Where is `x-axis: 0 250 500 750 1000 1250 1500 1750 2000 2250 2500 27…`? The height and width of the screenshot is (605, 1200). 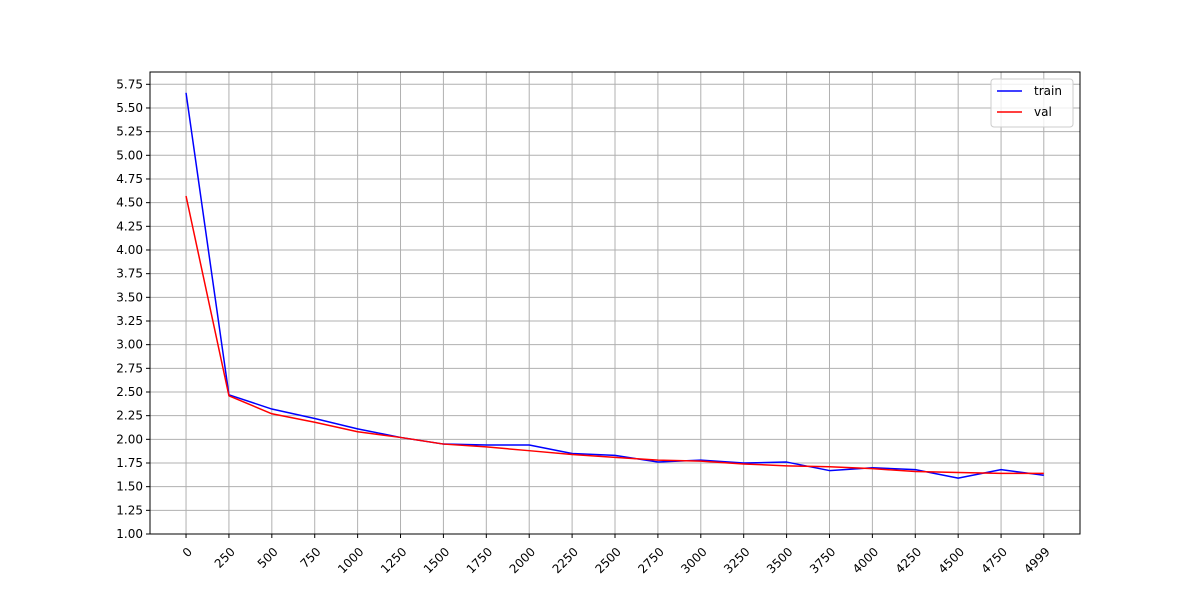 x-axis: 0 250 500 750 1000 1250 1500 1750 2000 2250 2500 27… is located at coordinates (616, 555).